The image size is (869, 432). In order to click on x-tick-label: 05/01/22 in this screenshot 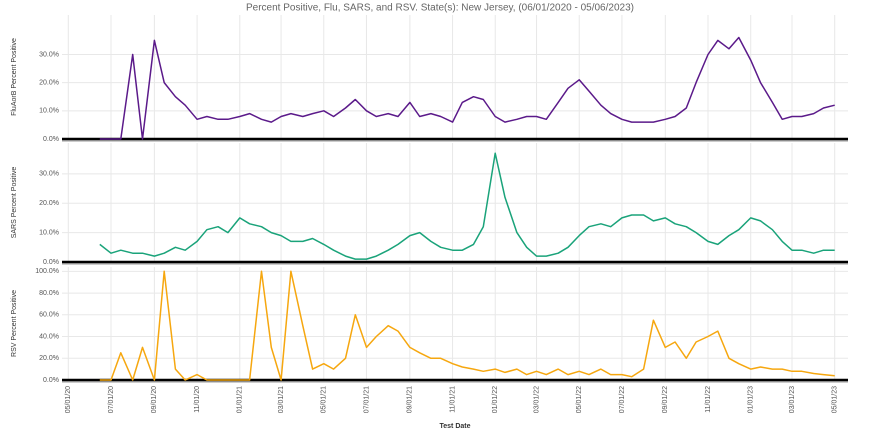, I will do `click(579, 399)`.